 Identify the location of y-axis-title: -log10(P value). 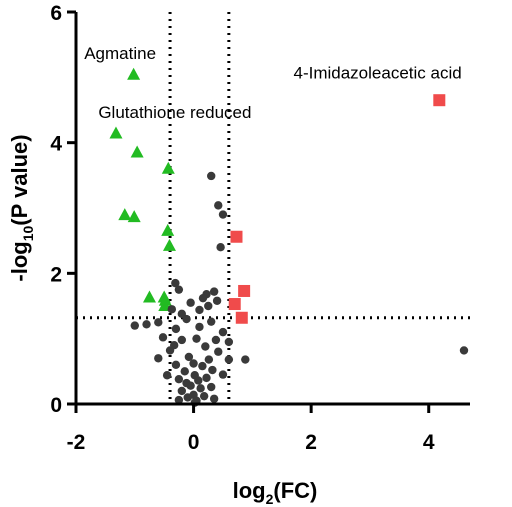
(21, 207).